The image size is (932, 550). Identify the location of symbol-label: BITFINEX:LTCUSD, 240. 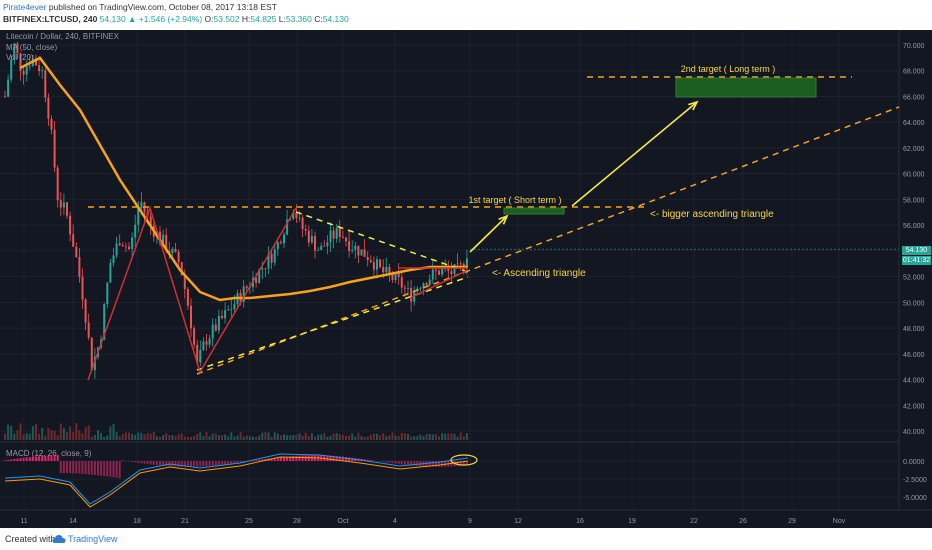
(50, 19).